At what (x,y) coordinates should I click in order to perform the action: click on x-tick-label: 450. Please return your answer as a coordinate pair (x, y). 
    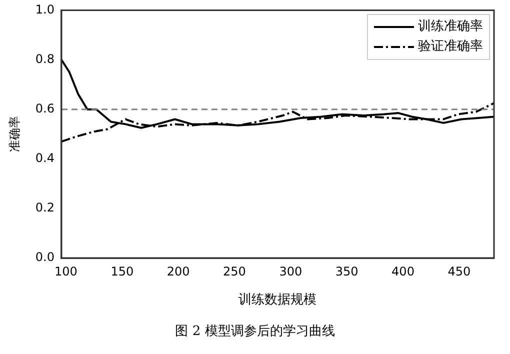
    Looking at the image, I should click on (459, 271).